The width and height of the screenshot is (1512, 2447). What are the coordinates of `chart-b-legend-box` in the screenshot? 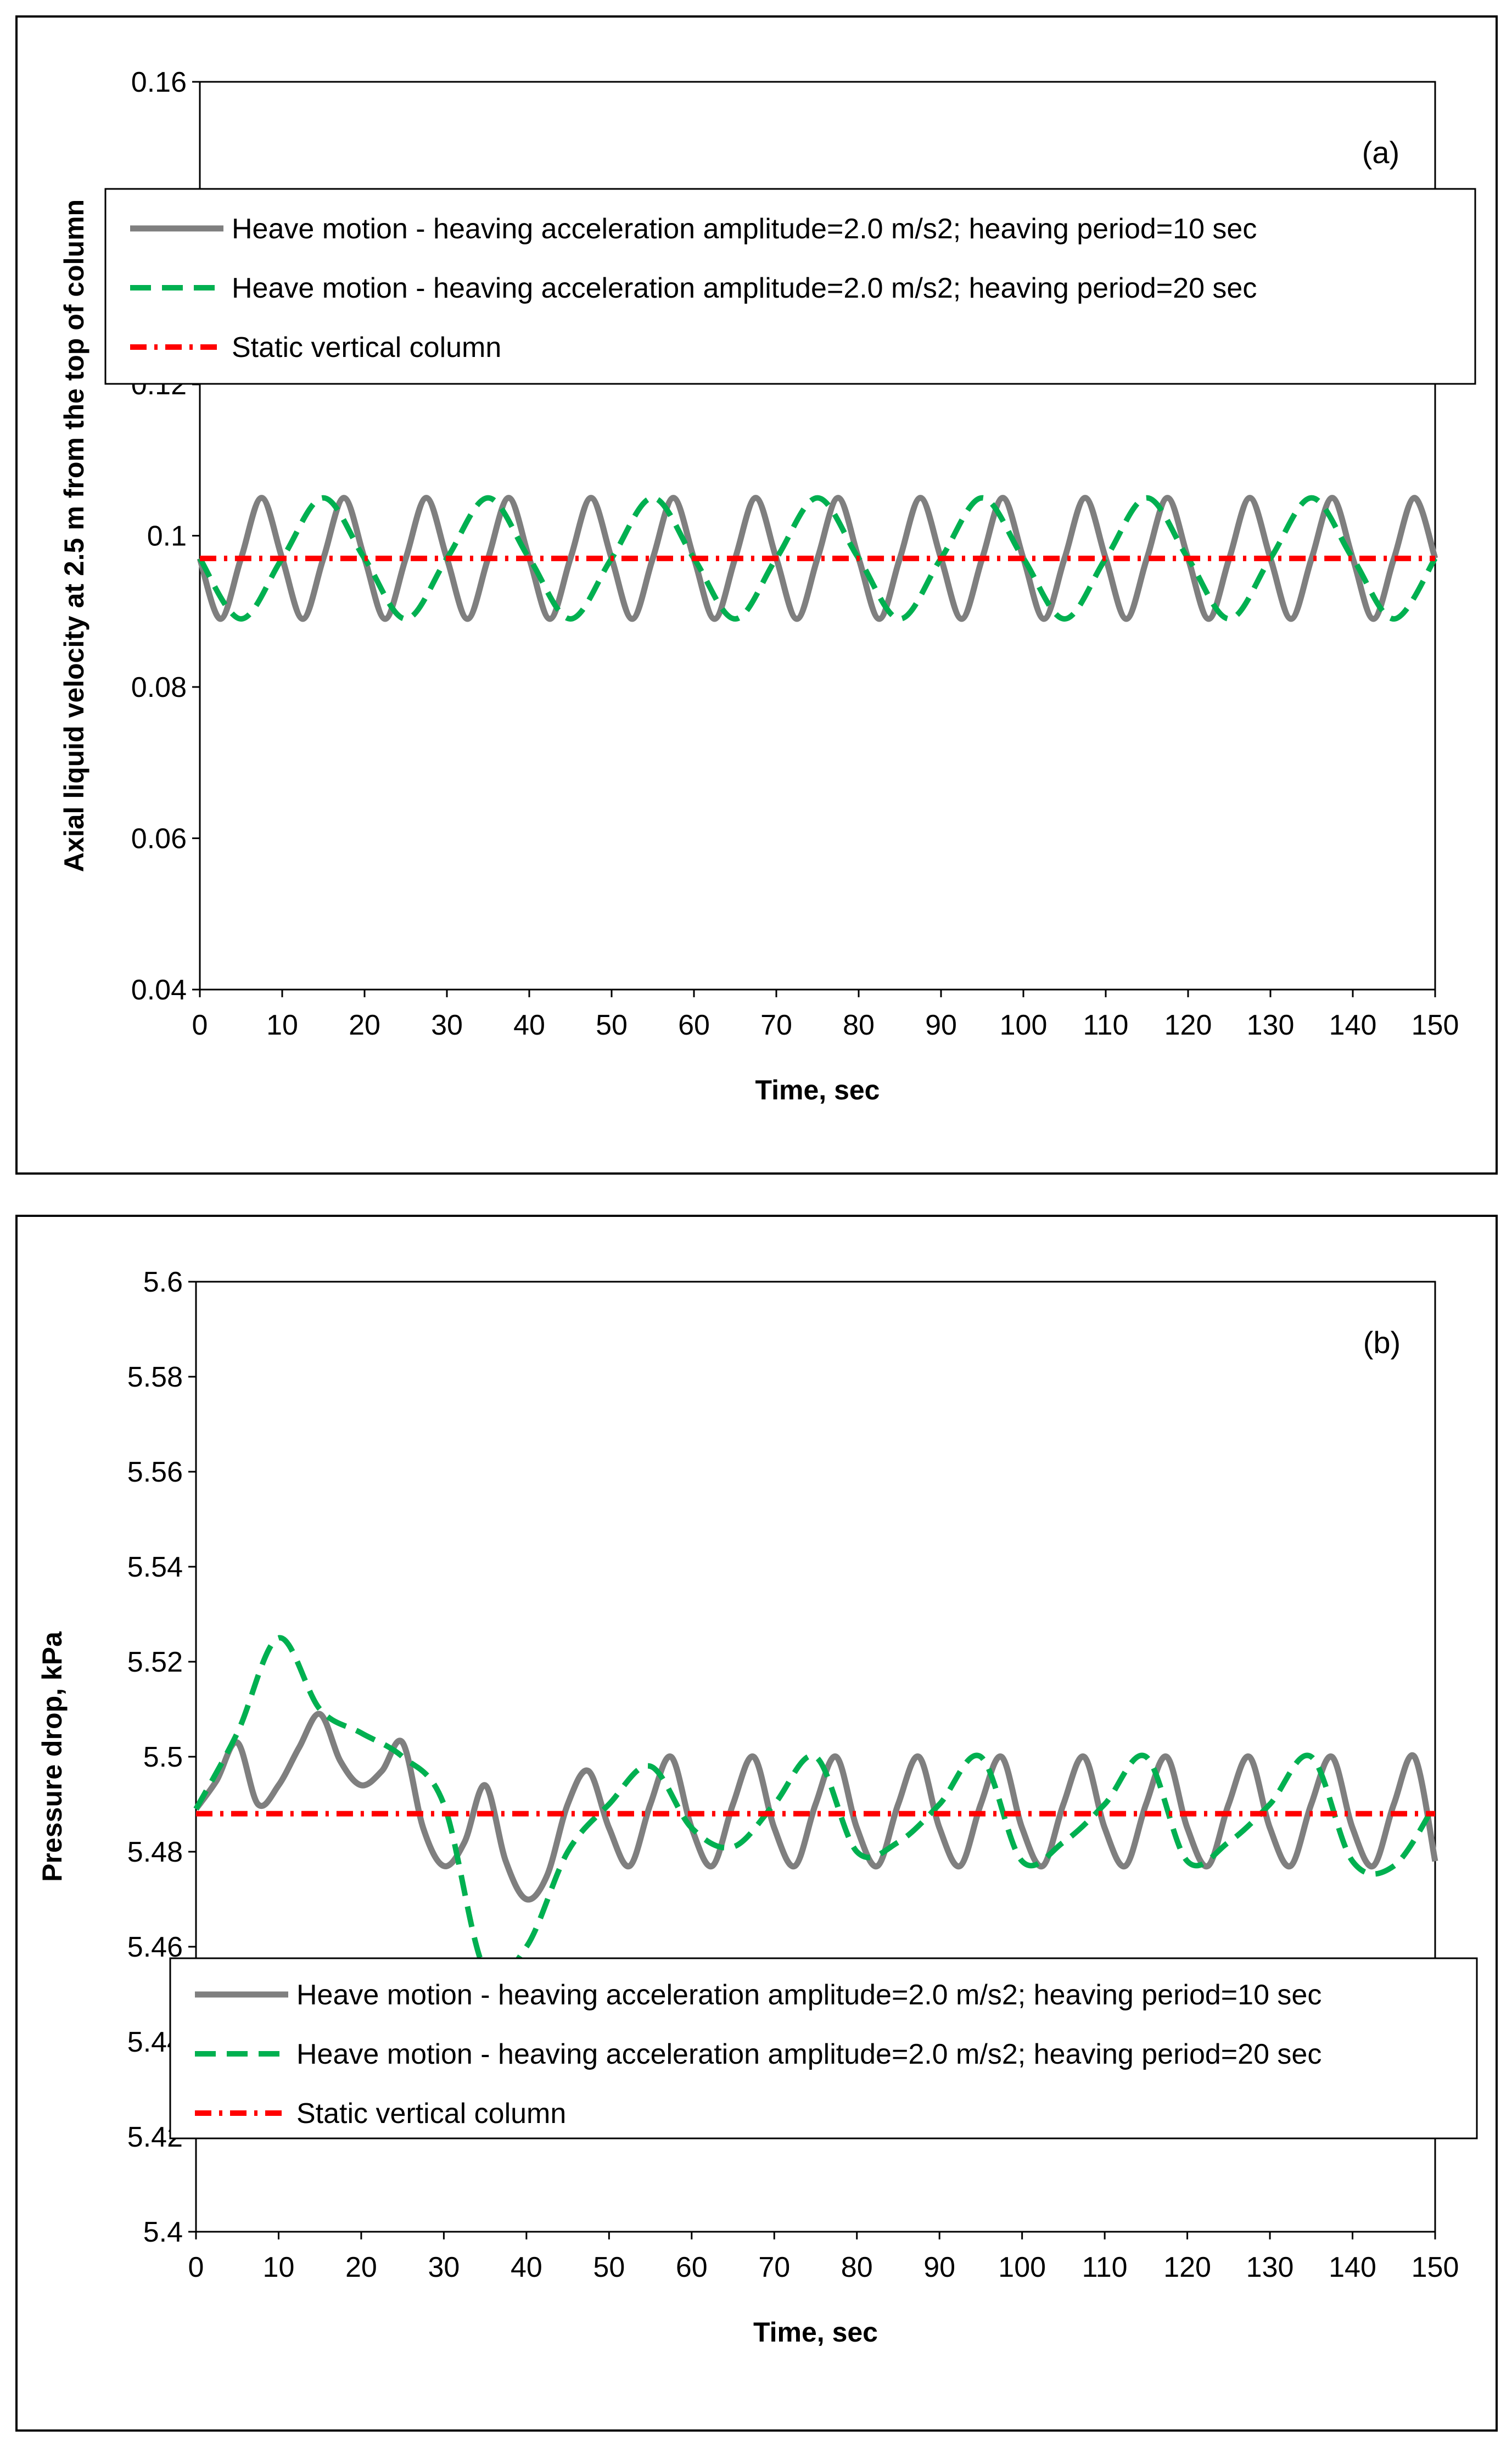 It's located at (823, 2048).